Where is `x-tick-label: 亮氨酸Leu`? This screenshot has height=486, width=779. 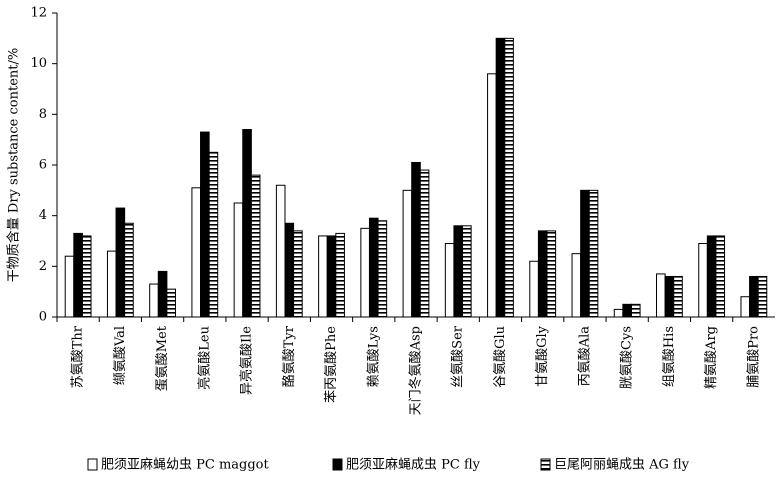
x-tick-label: 亮氨酸Leu is located at coordinates (204, 358).